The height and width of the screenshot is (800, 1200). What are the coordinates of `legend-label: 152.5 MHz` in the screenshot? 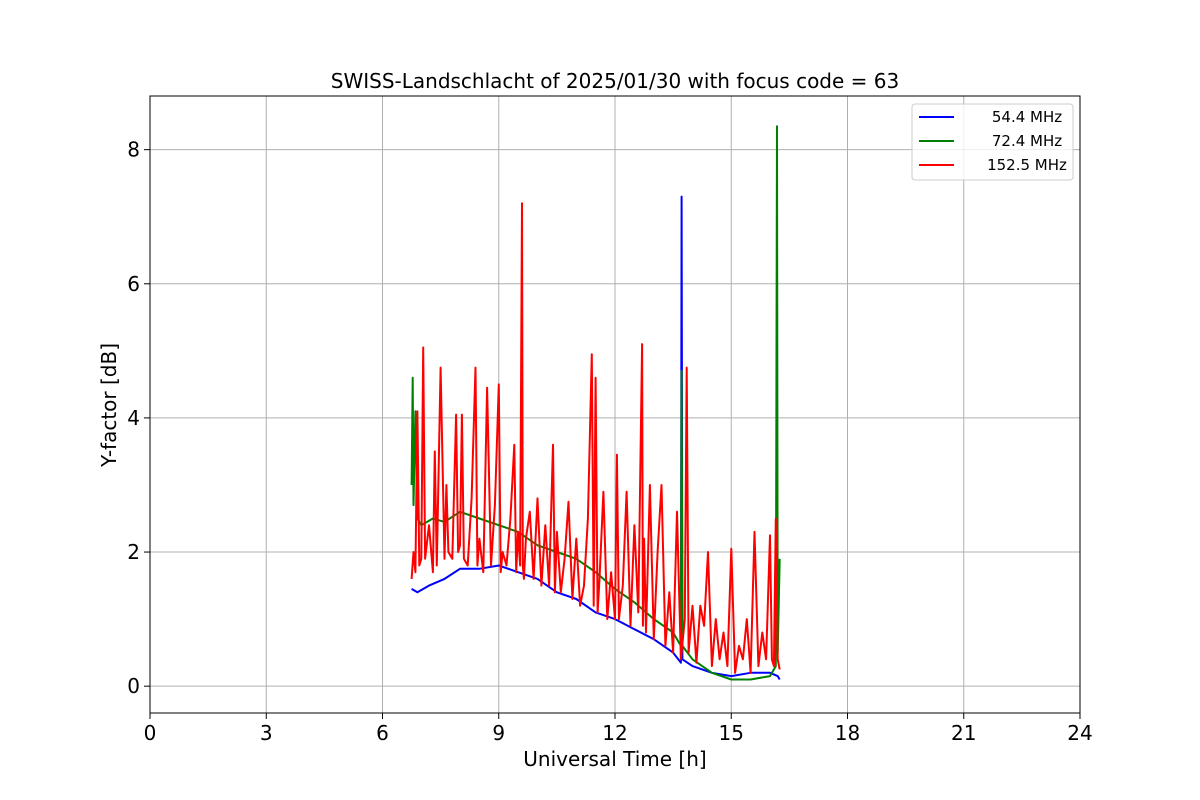 It's located at (1027, 165).